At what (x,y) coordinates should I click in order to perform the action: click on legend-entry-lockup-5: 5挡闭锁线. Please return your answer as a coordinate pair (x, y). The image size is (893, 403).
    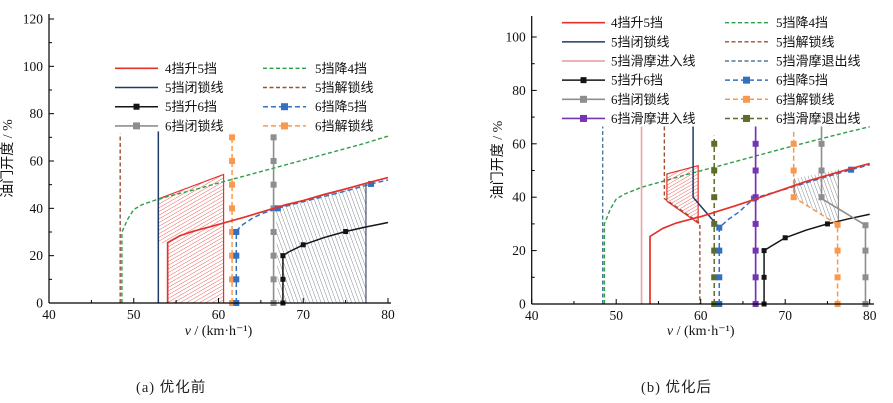
    Looking at the image, I should click on (169, 87).